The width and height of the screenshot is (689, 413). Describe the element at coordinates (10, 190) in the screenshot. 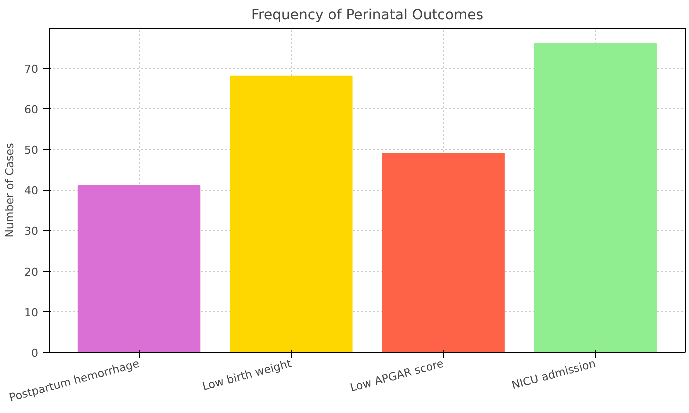

I see `y-axis-title: Number of Cases` at that location.